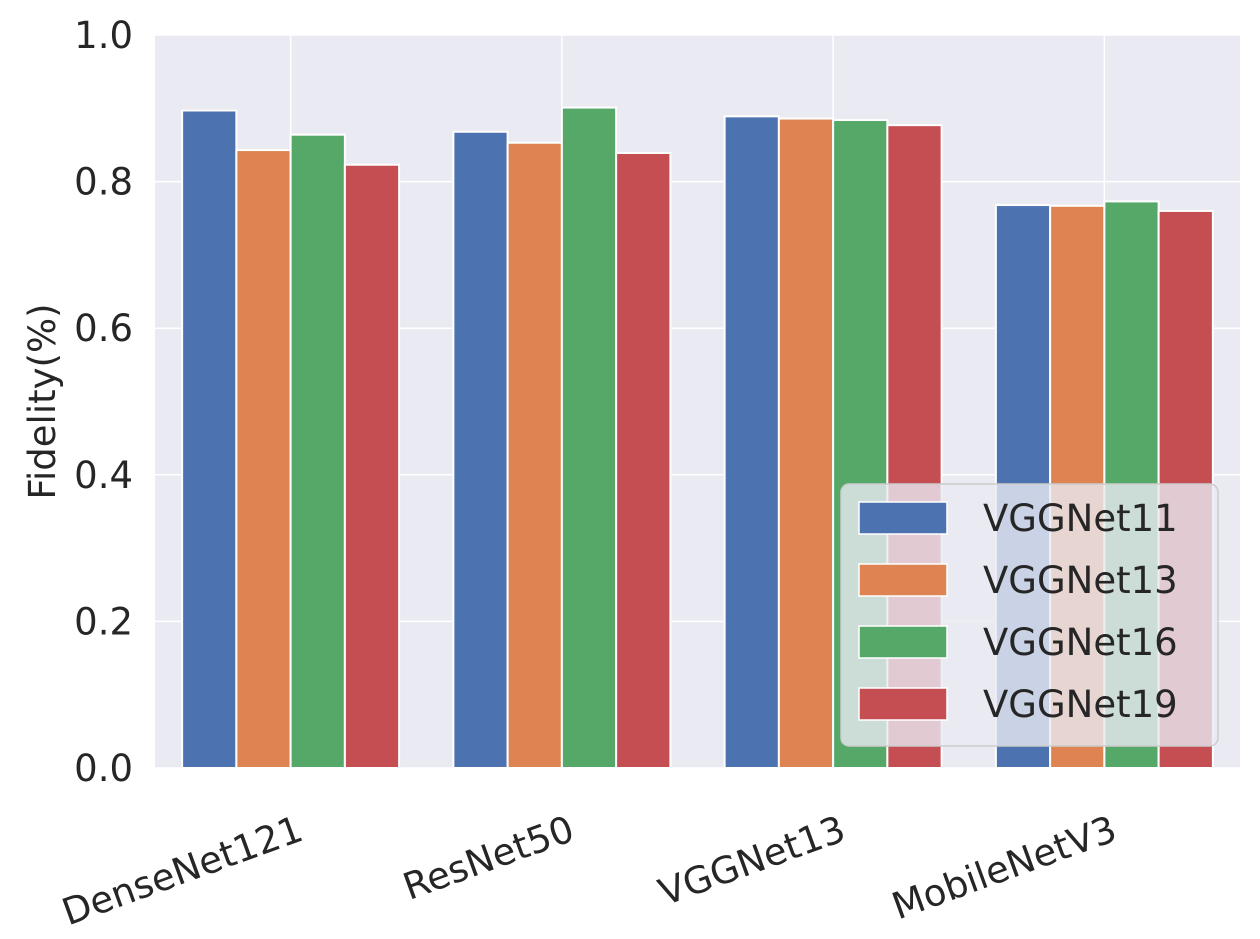  What do you see at coordinates (317, 451) in the screenshot?
I see `bar-vggnet16-densenet121` at bounding box center [317, 451].